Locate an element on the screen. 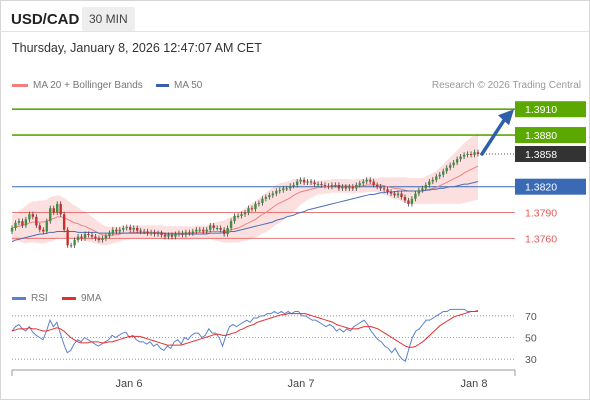  current-price-tag is located at coordinates (550, 153).